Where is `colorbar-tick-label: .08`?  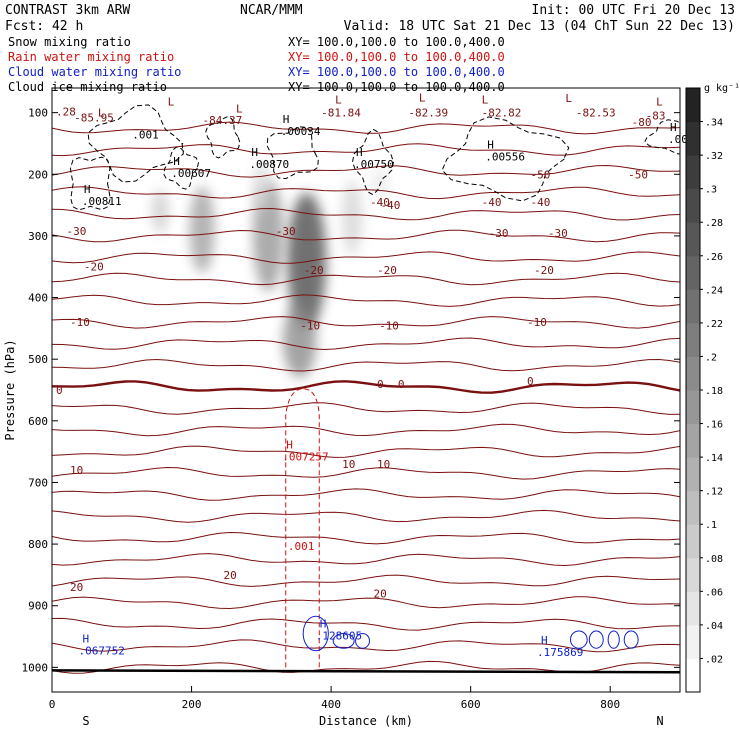
colorbar-tick-label: .08 is located at coordinates (714, 559).